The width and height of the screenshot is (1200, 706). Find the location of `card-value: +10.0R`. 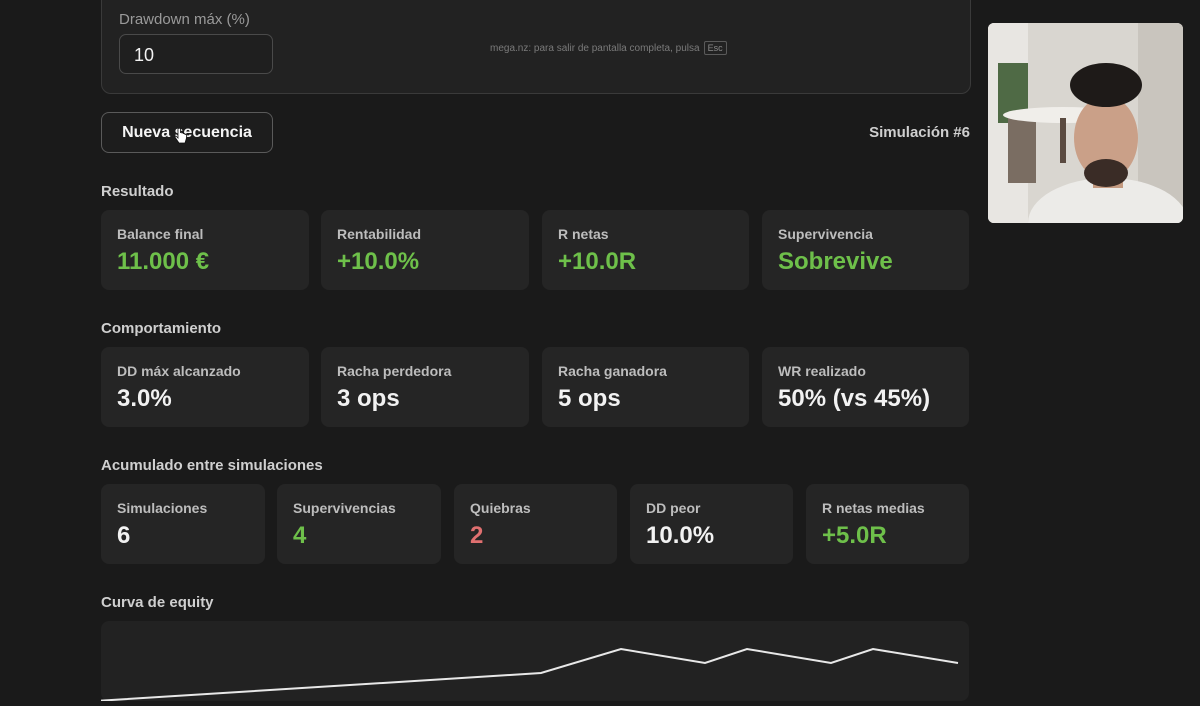

card-value: +10.0R is located at coordinates (597, 261).